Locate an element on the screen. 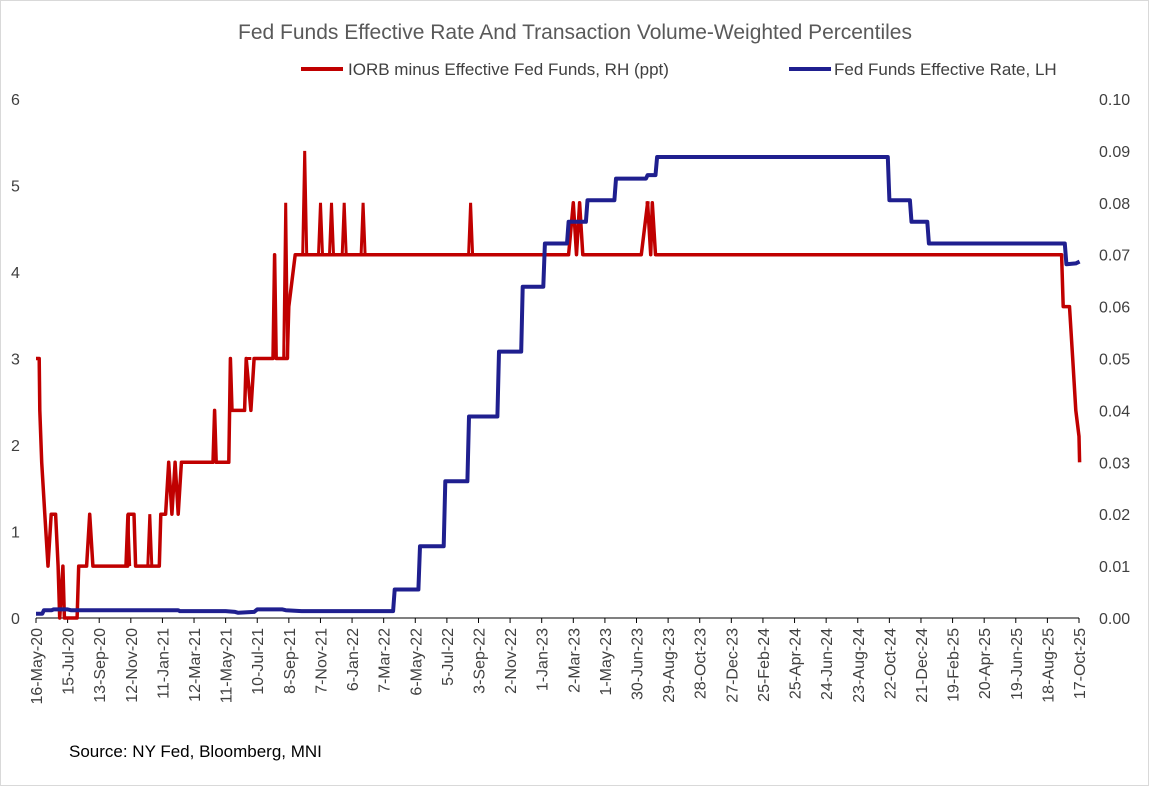 This screenshot has height=786, width=1149. right-tick-label: 0.05 is located at coordinates (1114, 360).